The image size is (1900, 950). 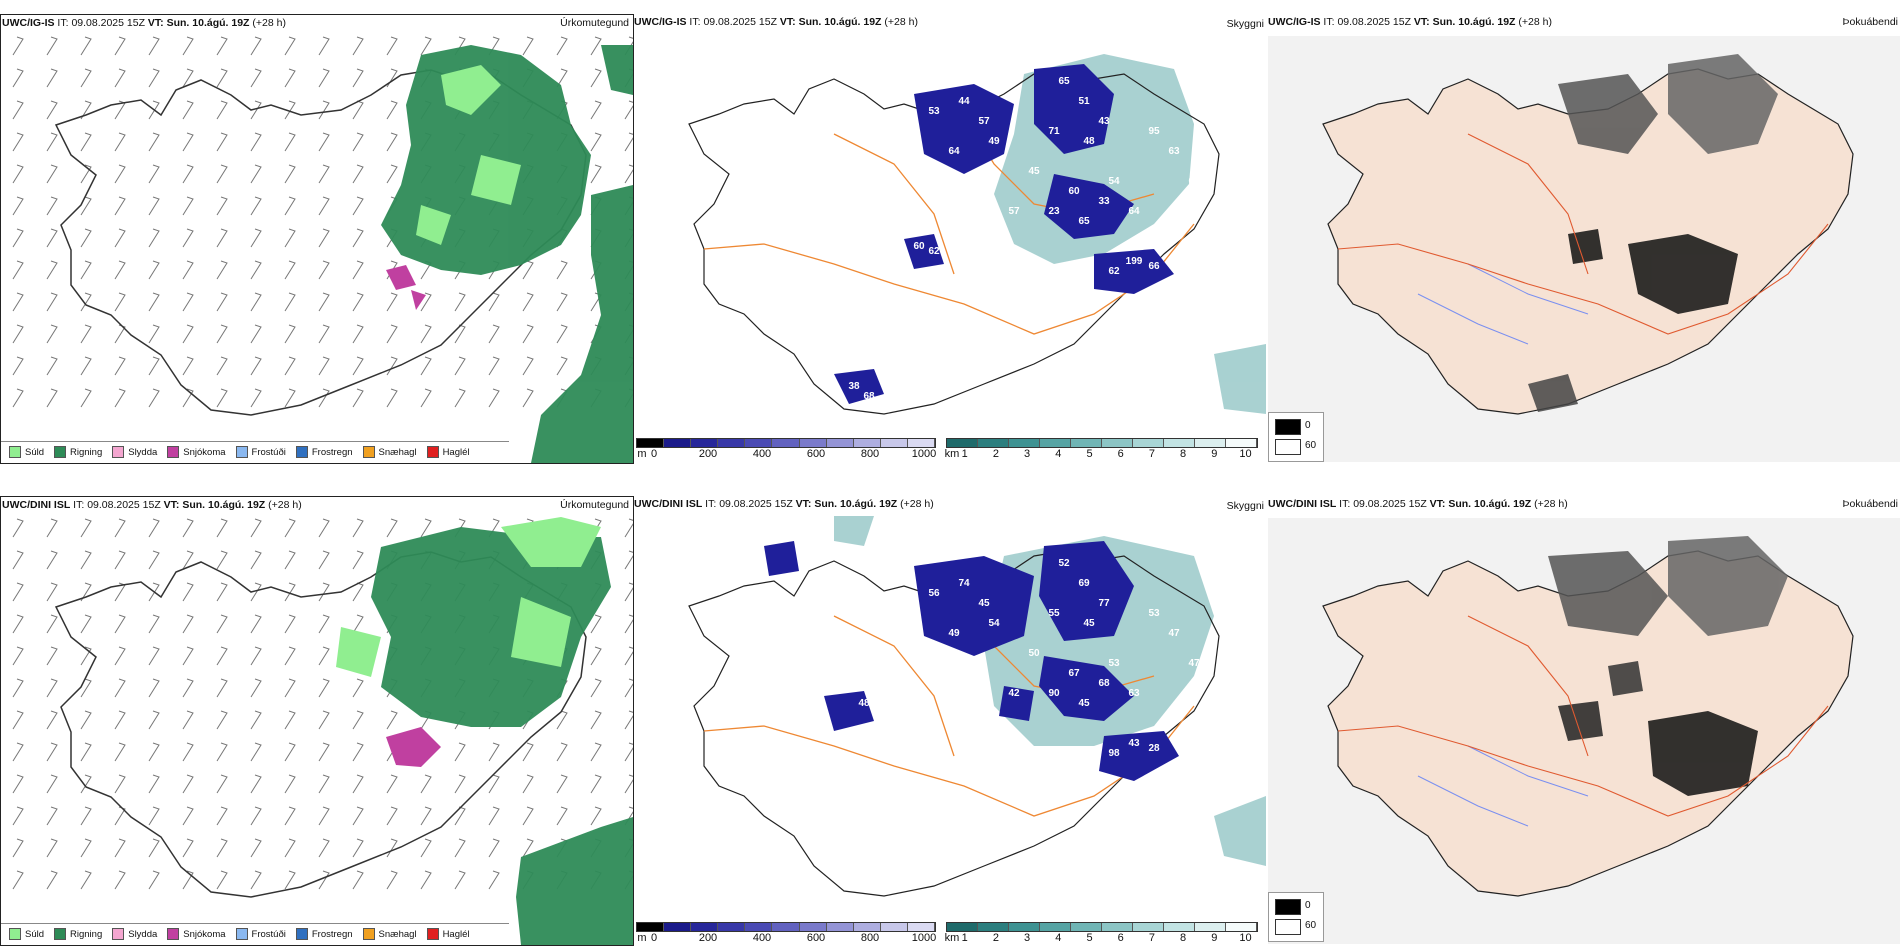 What do you see at coordinates (869, 878) in the screenshot?
I see `cloud-base-label: 39` at bounding box center [869, 878].